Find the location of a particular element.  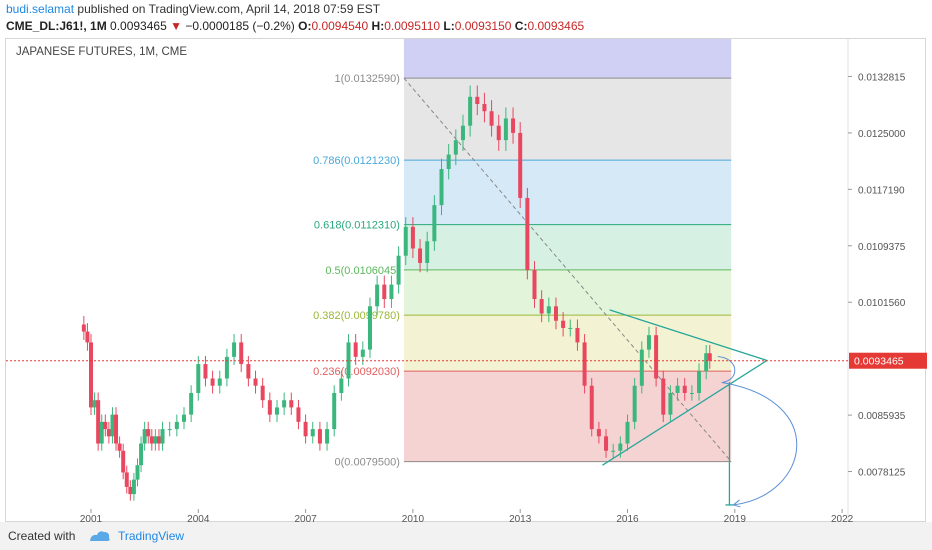

change-value: −0.0000185 (−0.2%) is located at coordinates (240, 26).